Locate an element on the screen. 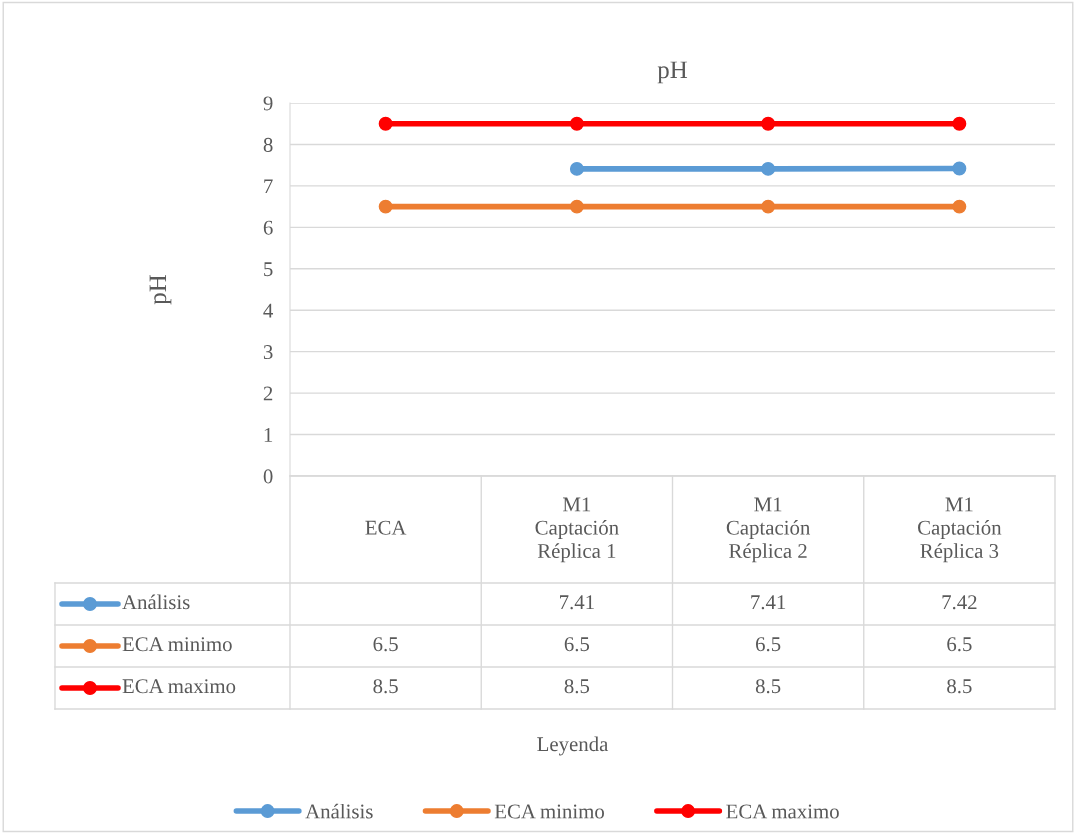 Image resolution: width=1076 pixels, height=834 pixels. legend-label: Análisis is located at coordinates (156, 602).